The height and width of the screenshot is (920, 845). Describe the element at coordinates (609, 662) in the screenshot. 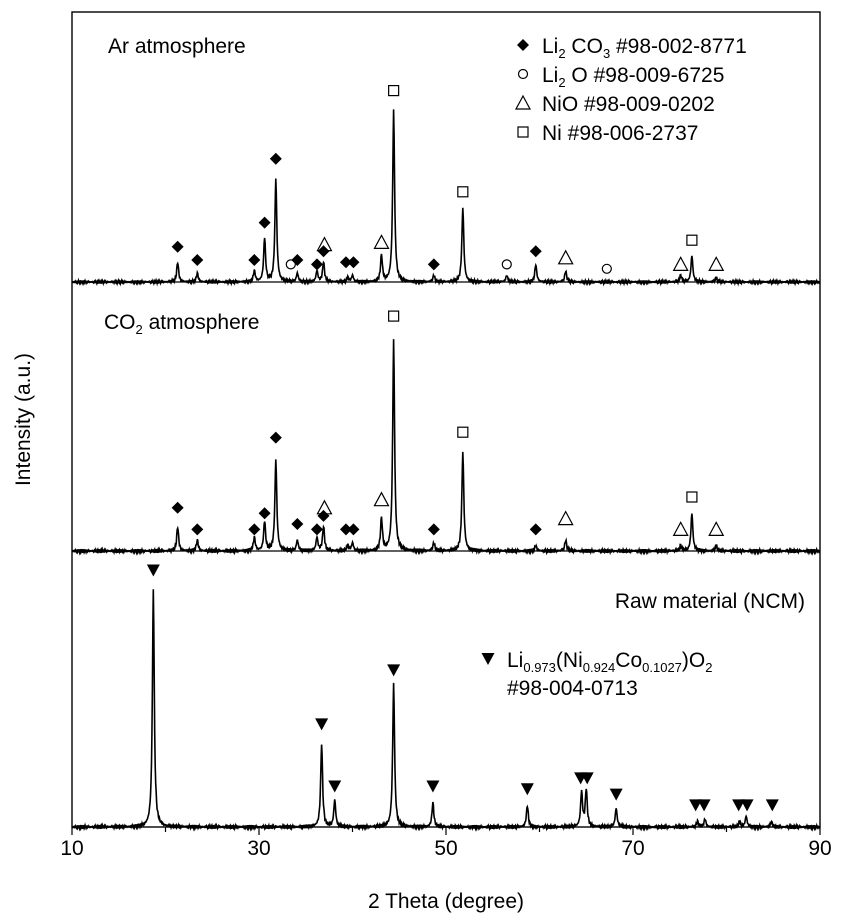

I see `raw-legend-formula: Li0.973(Ni0.924Co0.1027)O2` at that location.